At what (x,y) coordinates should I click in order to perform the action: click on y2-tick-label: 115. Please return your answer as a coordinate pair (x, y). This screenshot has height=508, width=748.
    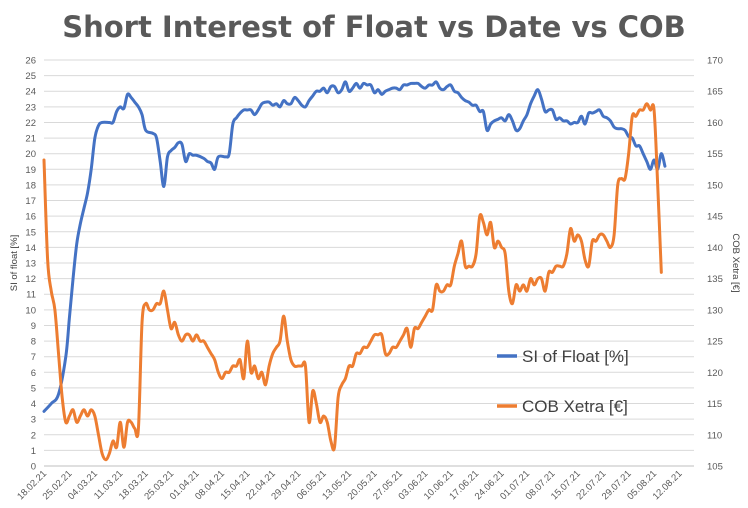
    Looking at the image, I should click on (714, 404).